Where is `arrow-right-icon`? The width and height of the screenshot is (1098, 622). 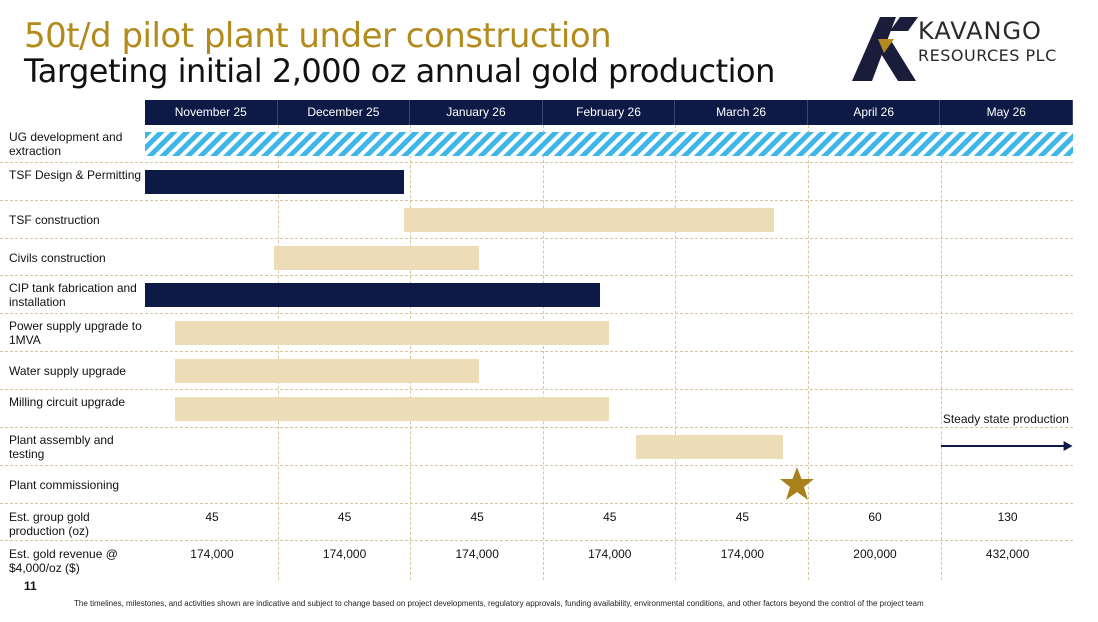 arrow-right-icon is located at coordinates (1006, 446).